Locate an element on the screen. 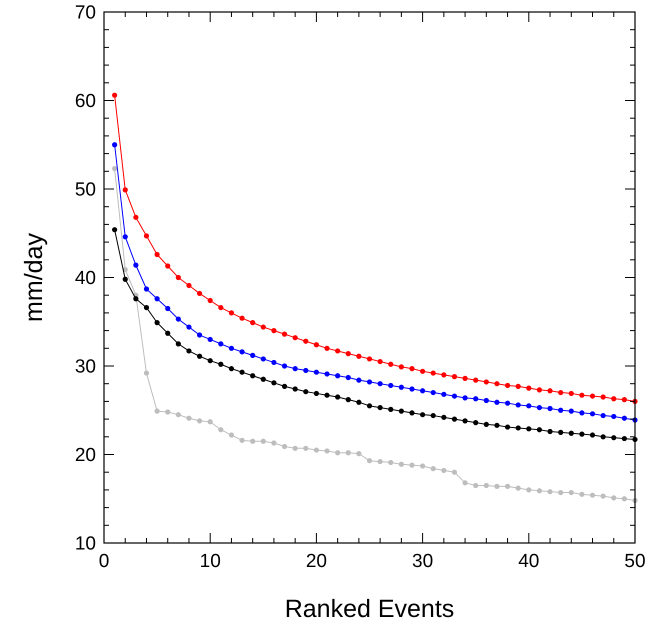 The height and width of the screenshot is (640, 647). y-tick-label: 10 is located at coordinates (85, 544).